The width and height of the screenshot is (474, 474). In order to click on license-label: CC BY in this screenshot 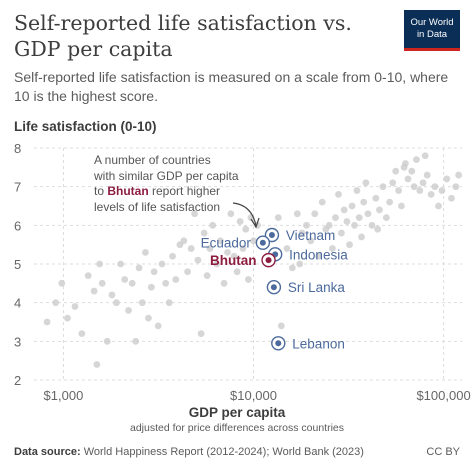, I will do `click(443, 452)`.